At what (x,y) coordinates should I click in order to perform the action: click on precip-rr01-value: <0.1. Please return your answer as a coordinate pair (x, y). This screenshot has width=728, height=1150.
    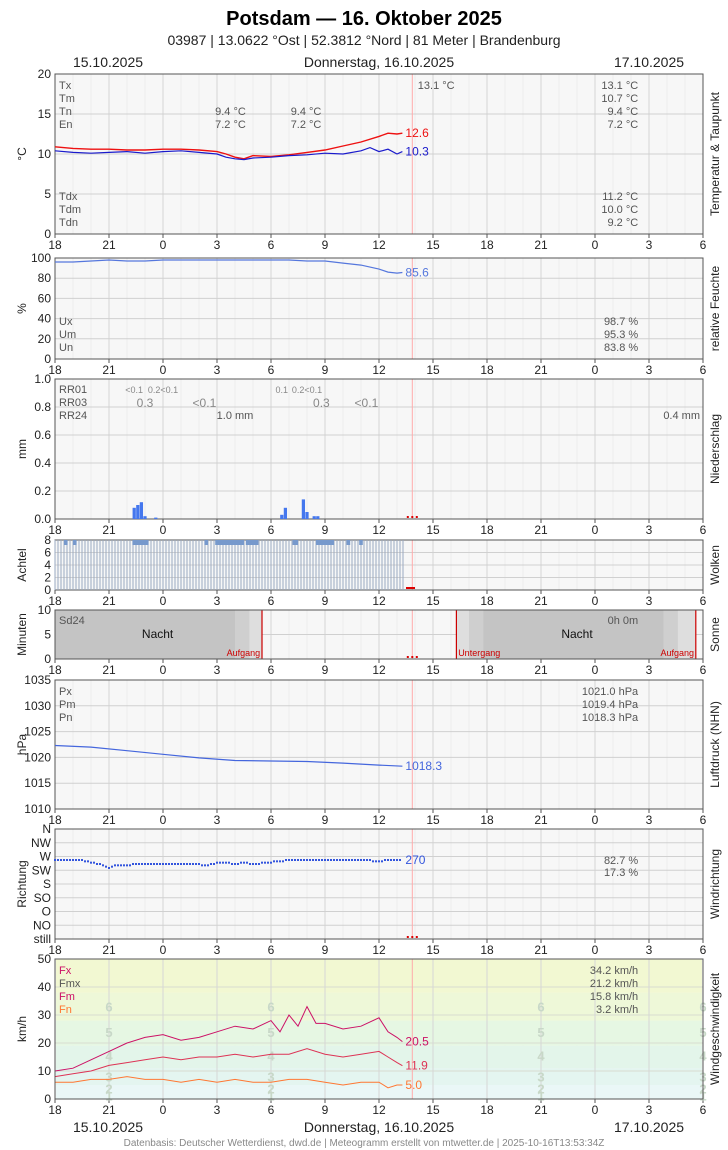
    Looking at the image, I should click on (134, 390).